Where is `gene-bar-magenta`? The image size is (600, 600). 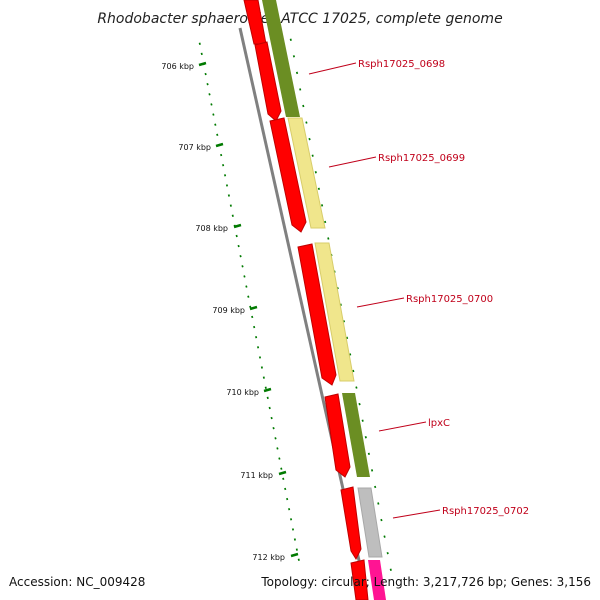 gene-bar-magenta is located at coordinates (377, 580).